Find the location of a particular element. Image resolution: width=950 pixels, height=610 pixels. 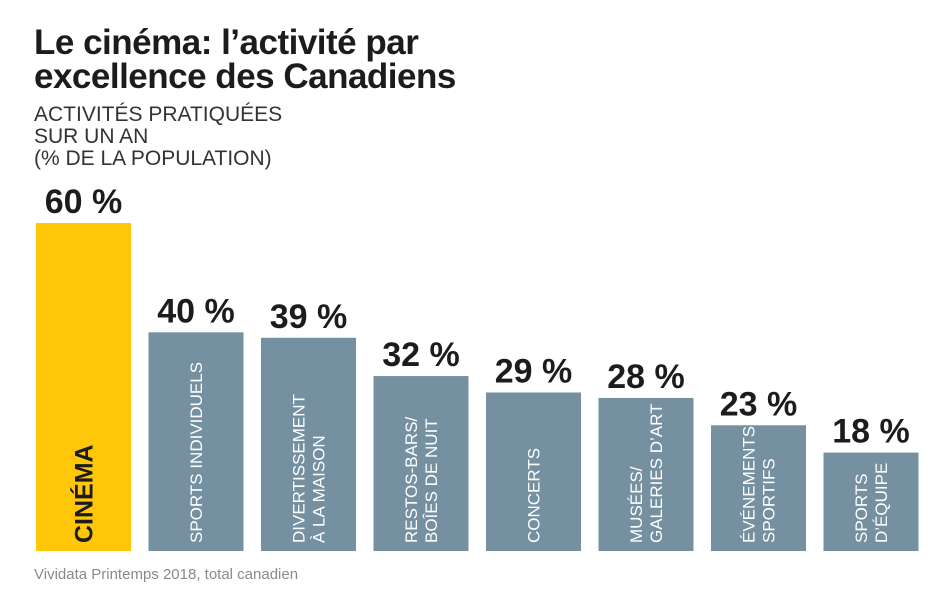

value-label-4: 29 % is located at coordinates (534, 371).